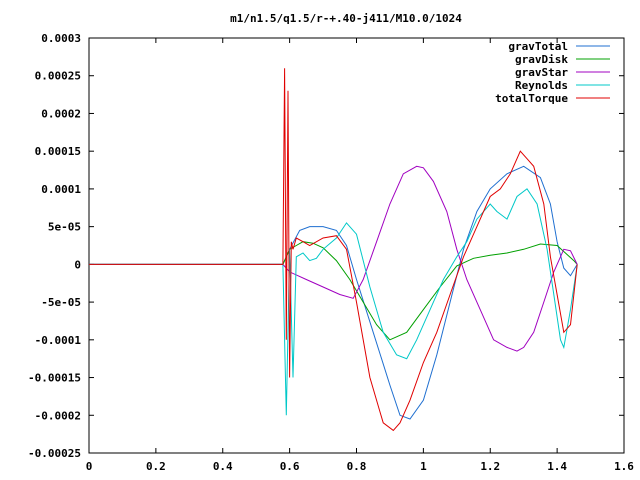 Image resolution: width=640 pixels, height=480 pixels. What do you see at coordinates (77, 264) in the screenshot?
I see `y-tick-label: 0` at bounding box center [77, 264].